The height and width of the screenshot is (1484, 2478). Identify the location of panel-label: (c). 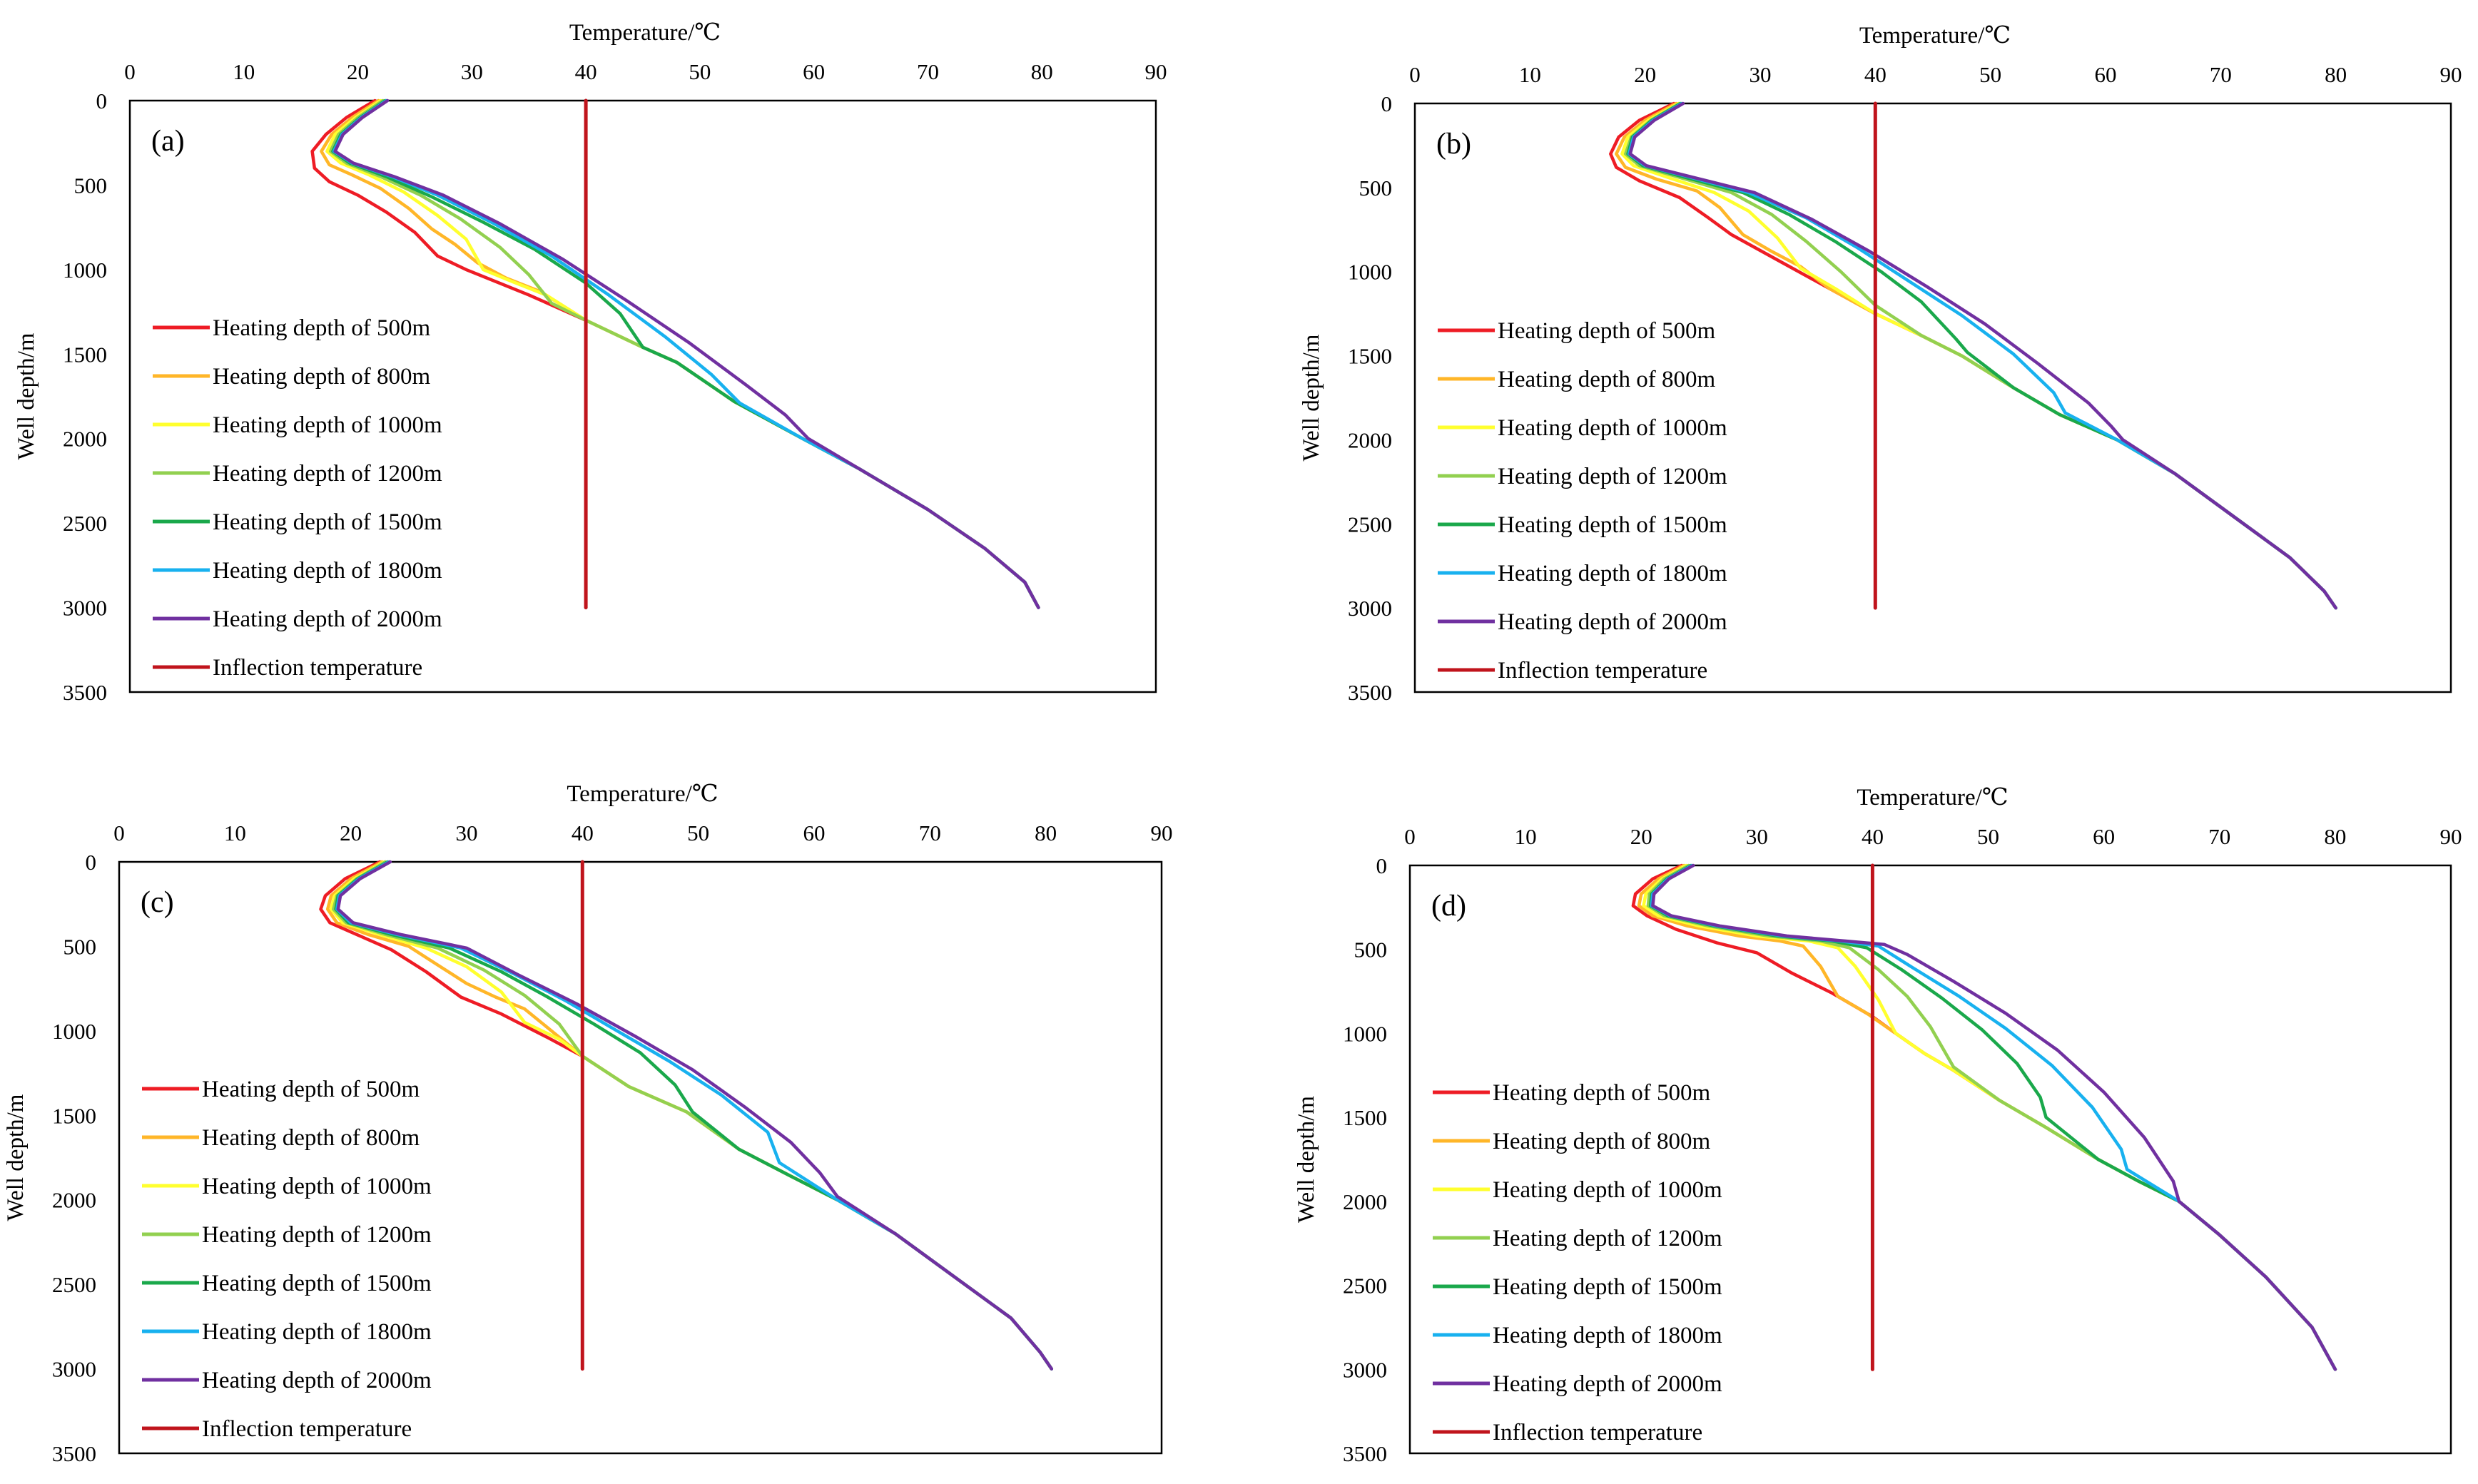
(157, 902).